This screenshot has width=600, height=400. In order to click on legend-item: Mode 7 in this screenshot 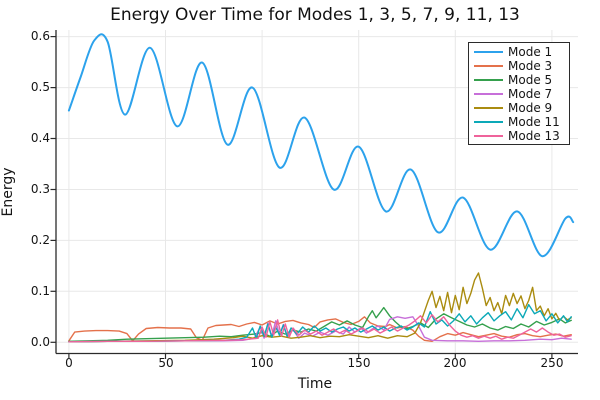, I will do `click(519, 94)`.